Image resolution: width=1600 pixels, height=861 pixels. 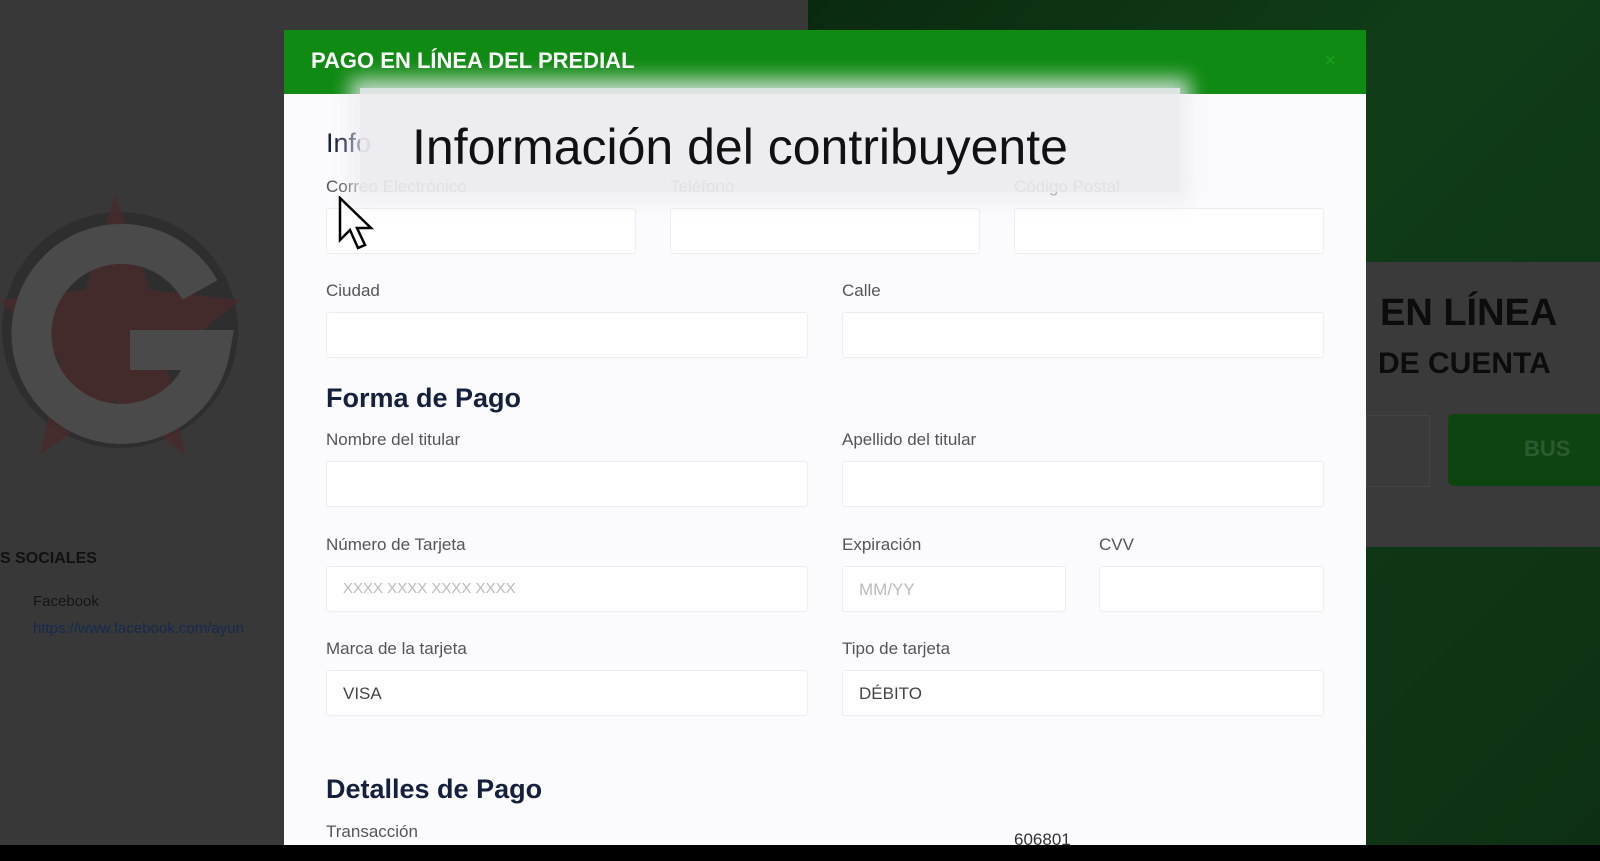 What do you see at coordinates (882, 544) in the screenshot?
I see `expiration-label: Expiración` at bounding box center [882, 544].